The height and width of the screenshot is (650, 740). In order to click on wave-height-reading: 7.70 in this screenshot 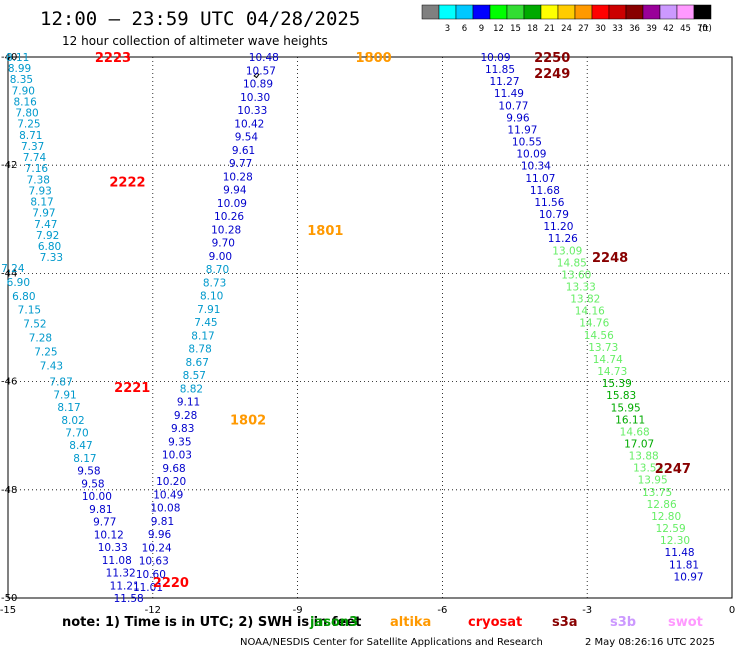, I will do `click(76, 434)`.